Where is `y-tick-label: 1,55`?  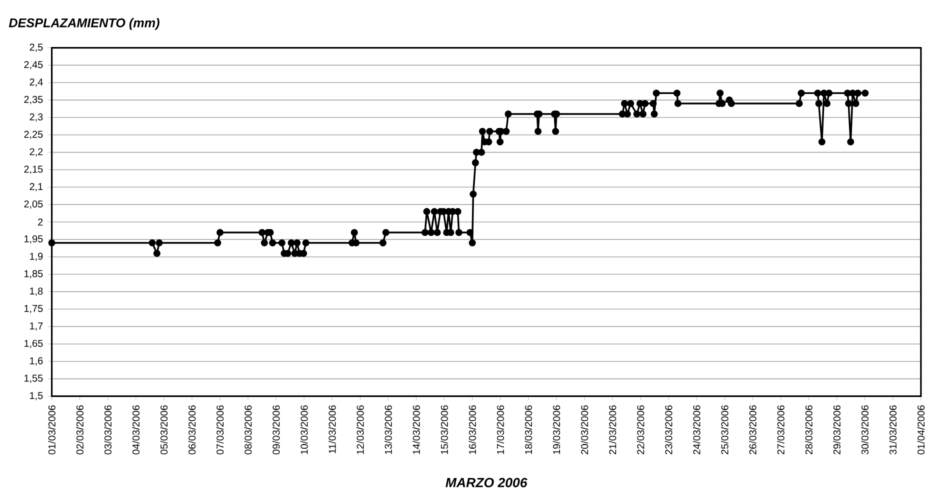
y-tick-label: 1,55 is located at coordinates (33, 378).